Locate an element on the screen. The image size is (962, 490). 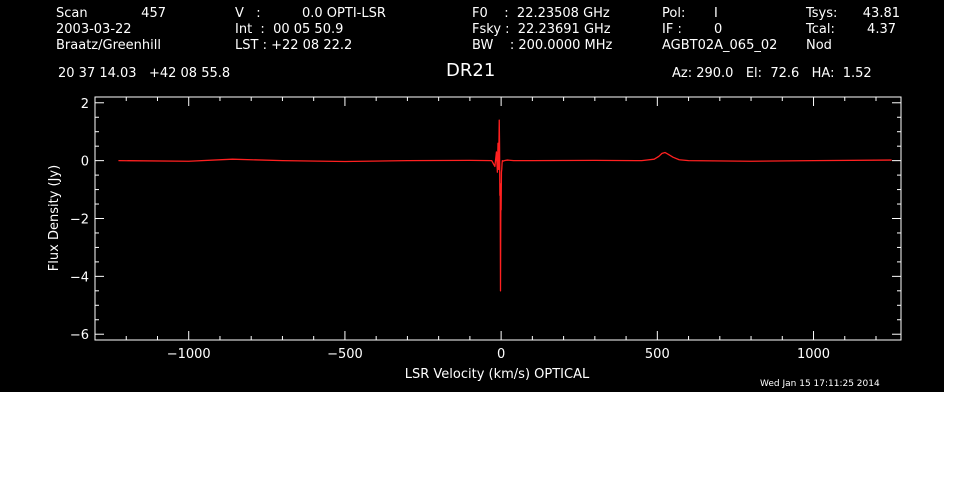
y-tick-label: 0 is located at coordinates (85, 162).